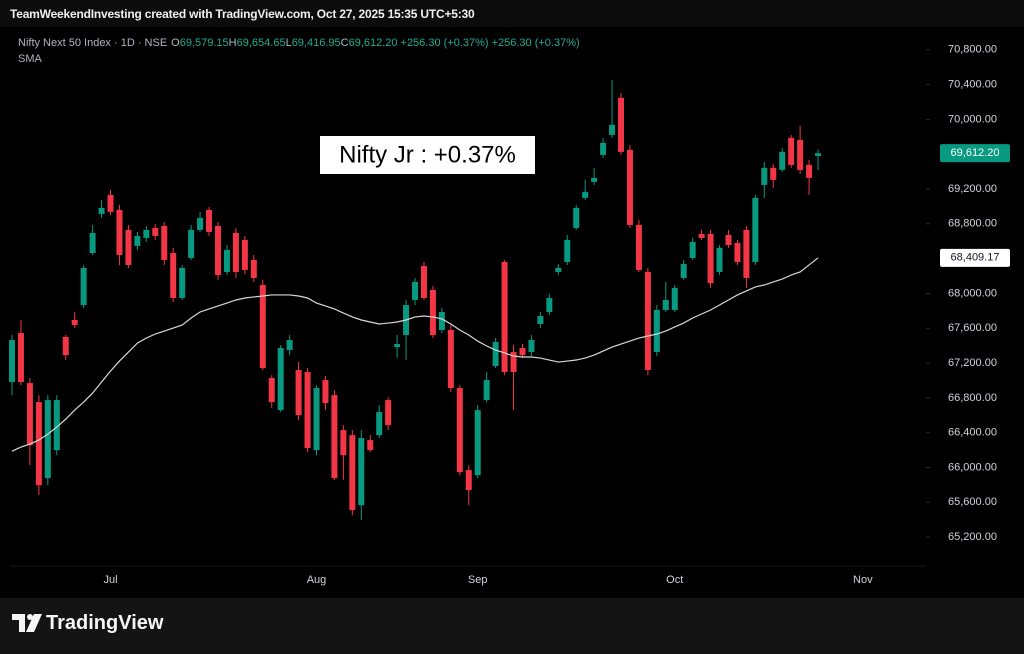 This screenshot has height=654, width=1024. Describe the element at coordinates (512, 626) in the screenshot. I see `footer: TradingView` at that location.